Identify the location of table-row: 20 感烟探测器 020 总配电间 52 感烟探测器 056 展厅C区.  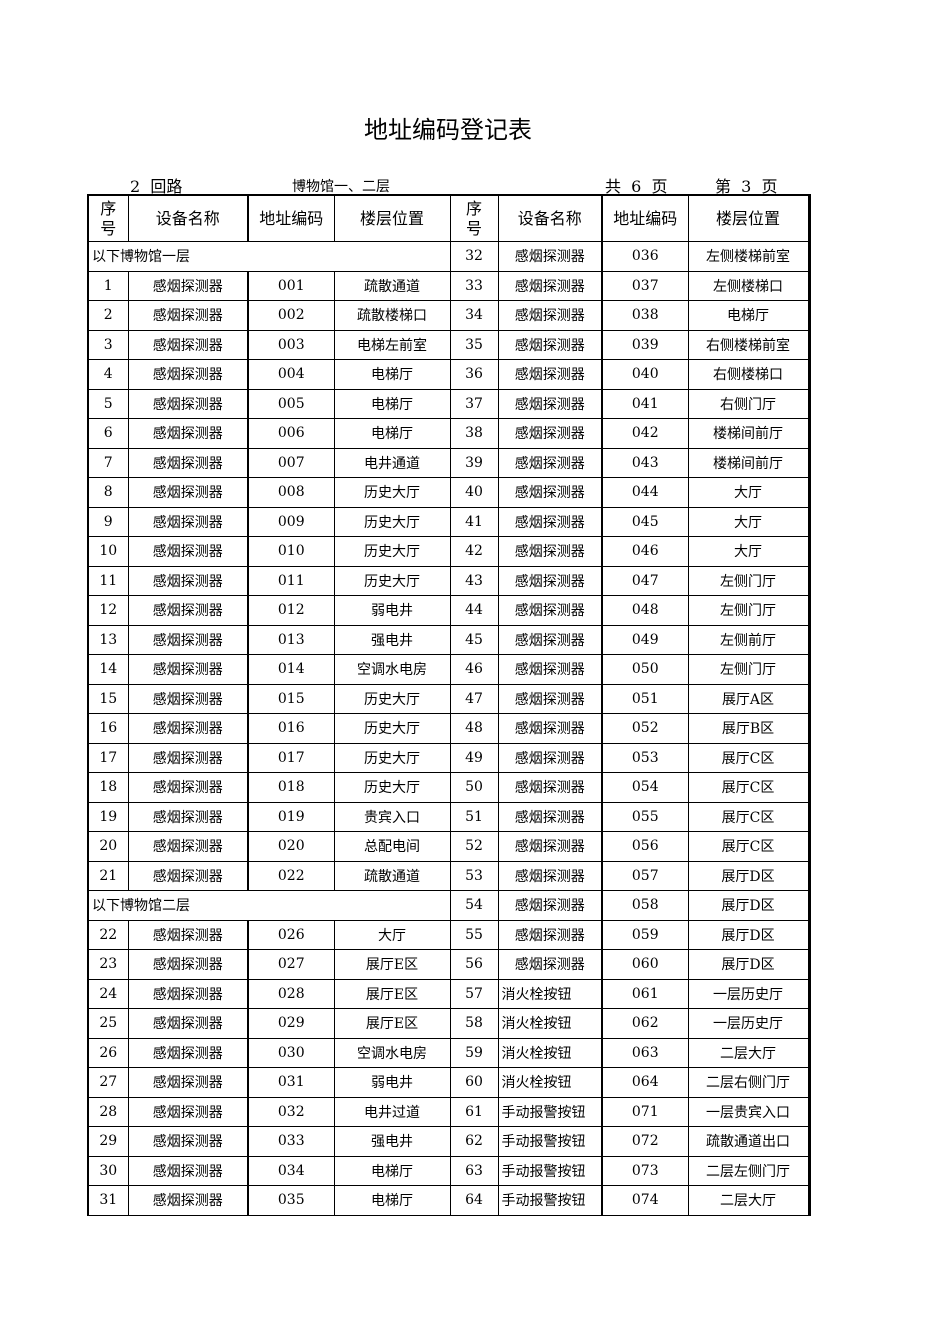
(448, 846).